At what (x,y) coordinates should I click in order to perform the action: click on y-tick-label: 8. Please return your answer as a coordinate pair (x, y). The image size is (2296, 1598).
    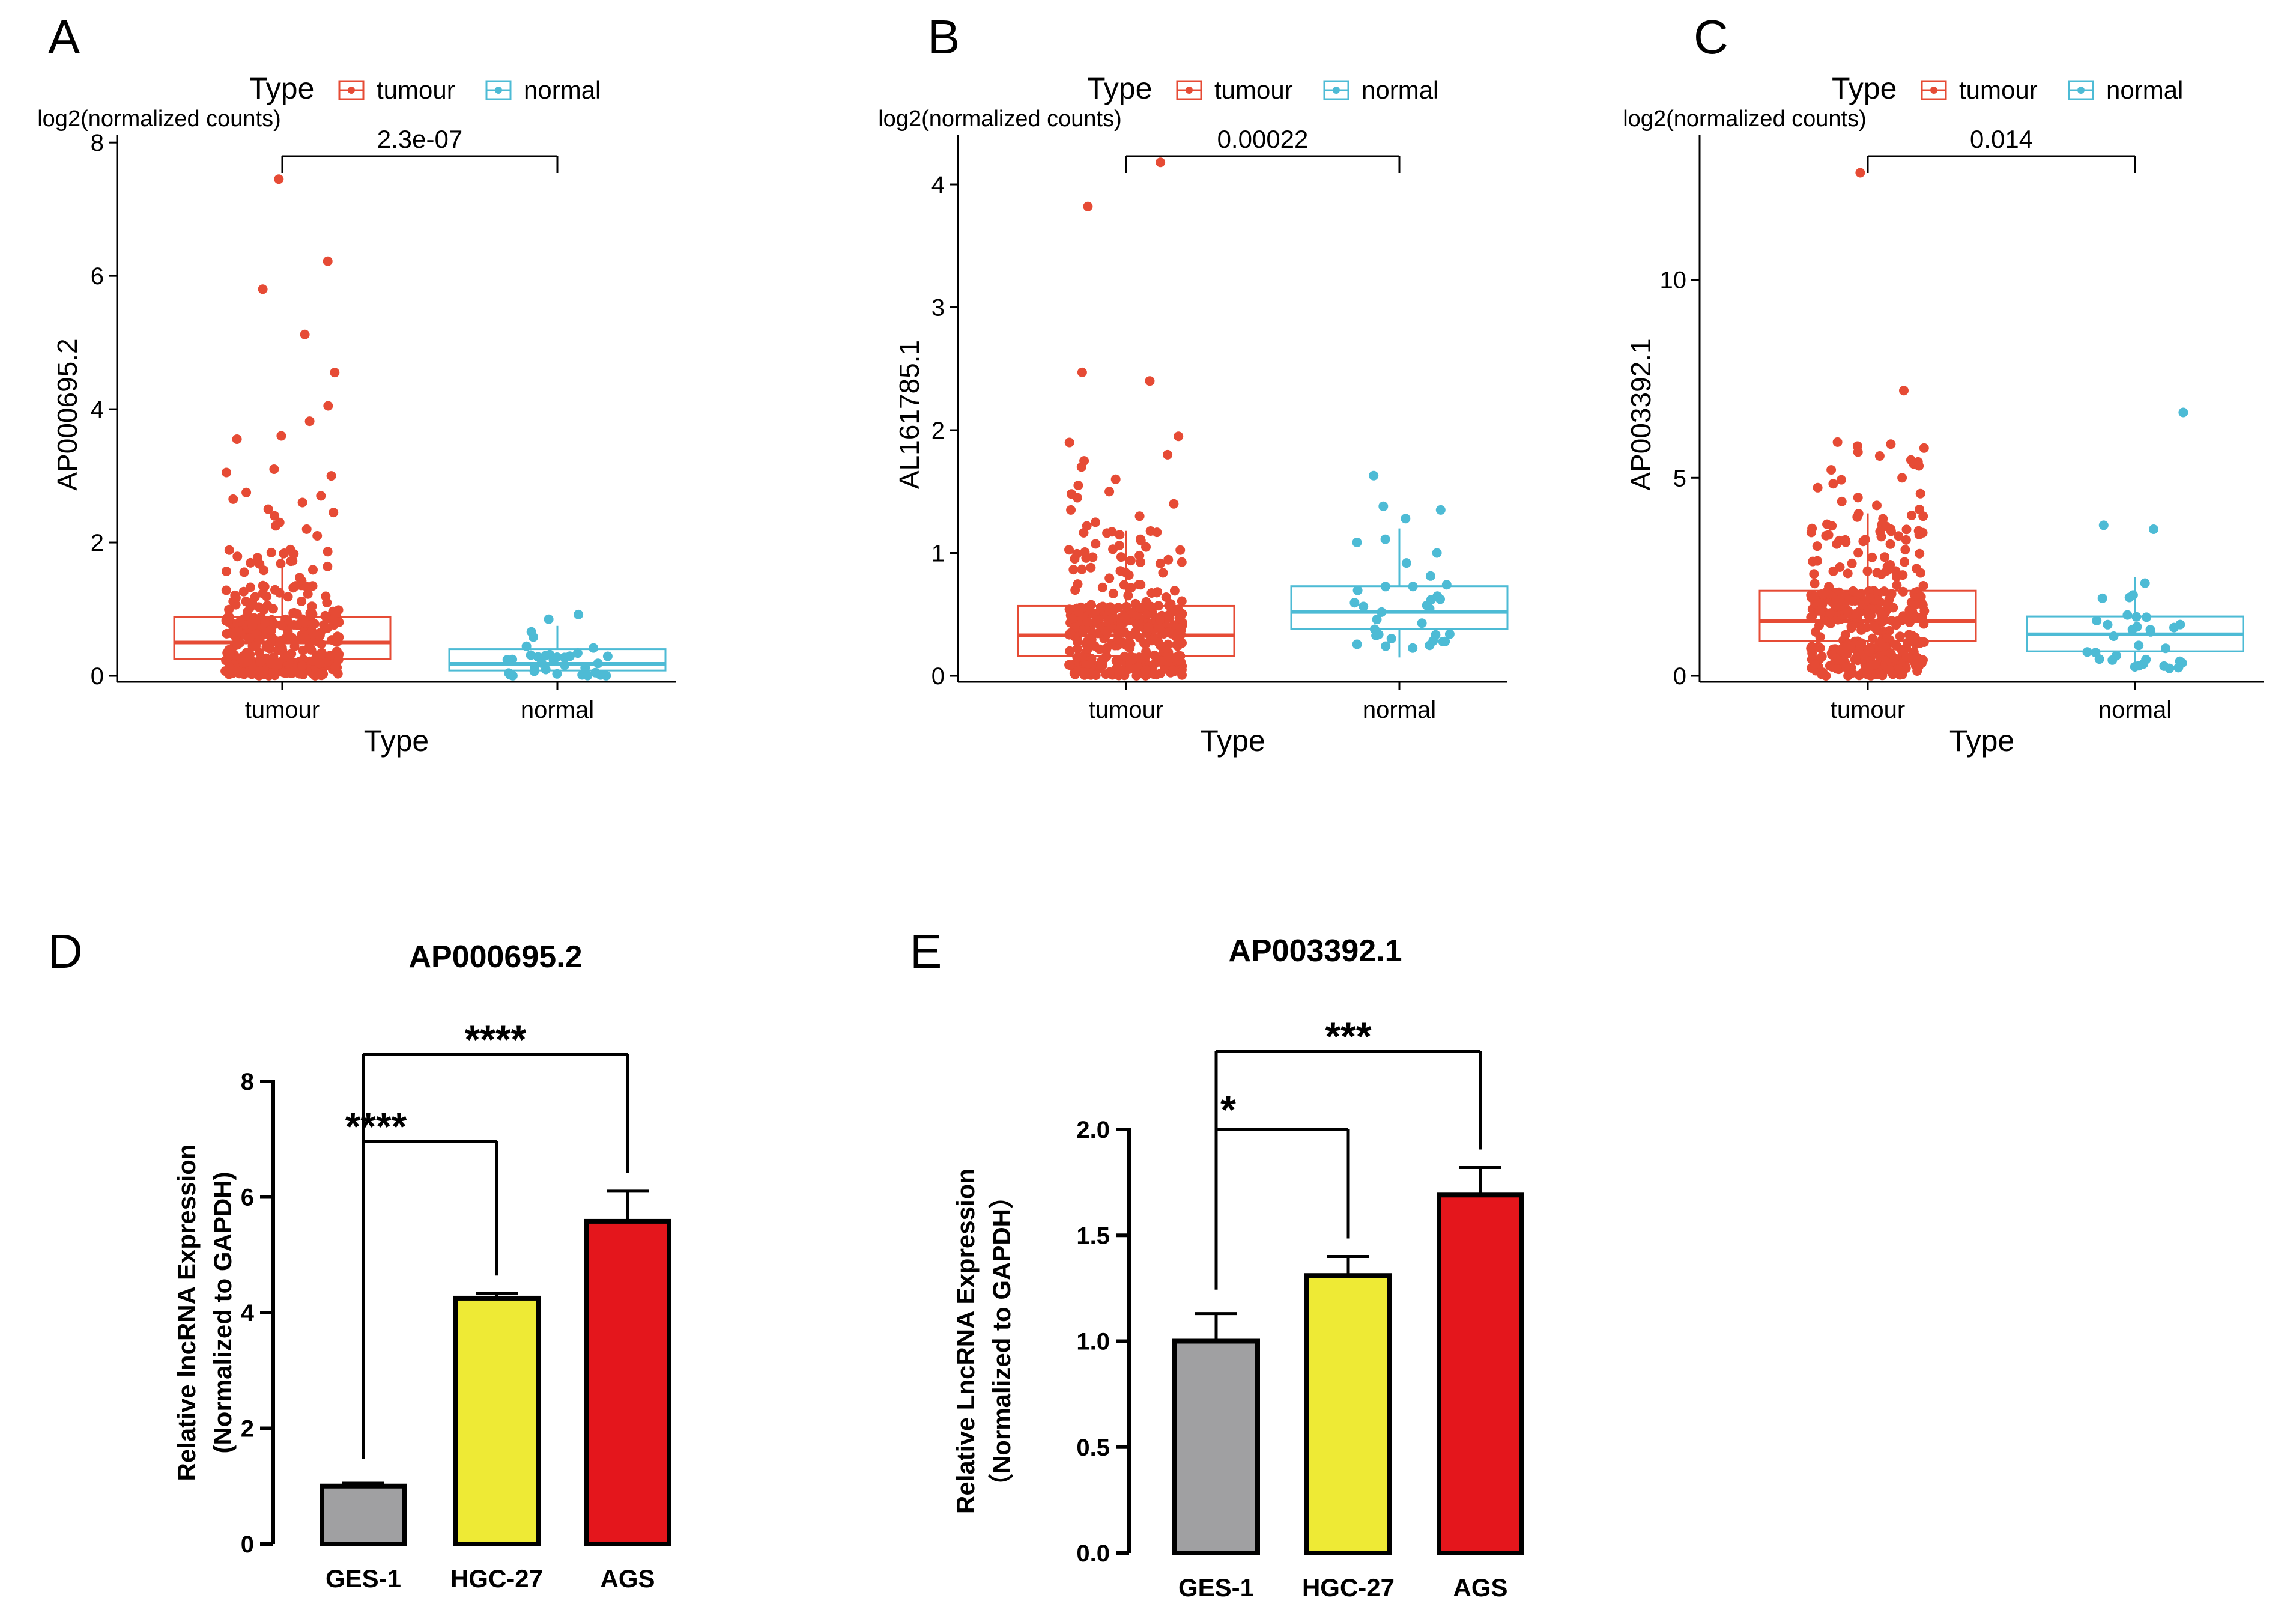
    Looking at the image, I should click on (97, 143).